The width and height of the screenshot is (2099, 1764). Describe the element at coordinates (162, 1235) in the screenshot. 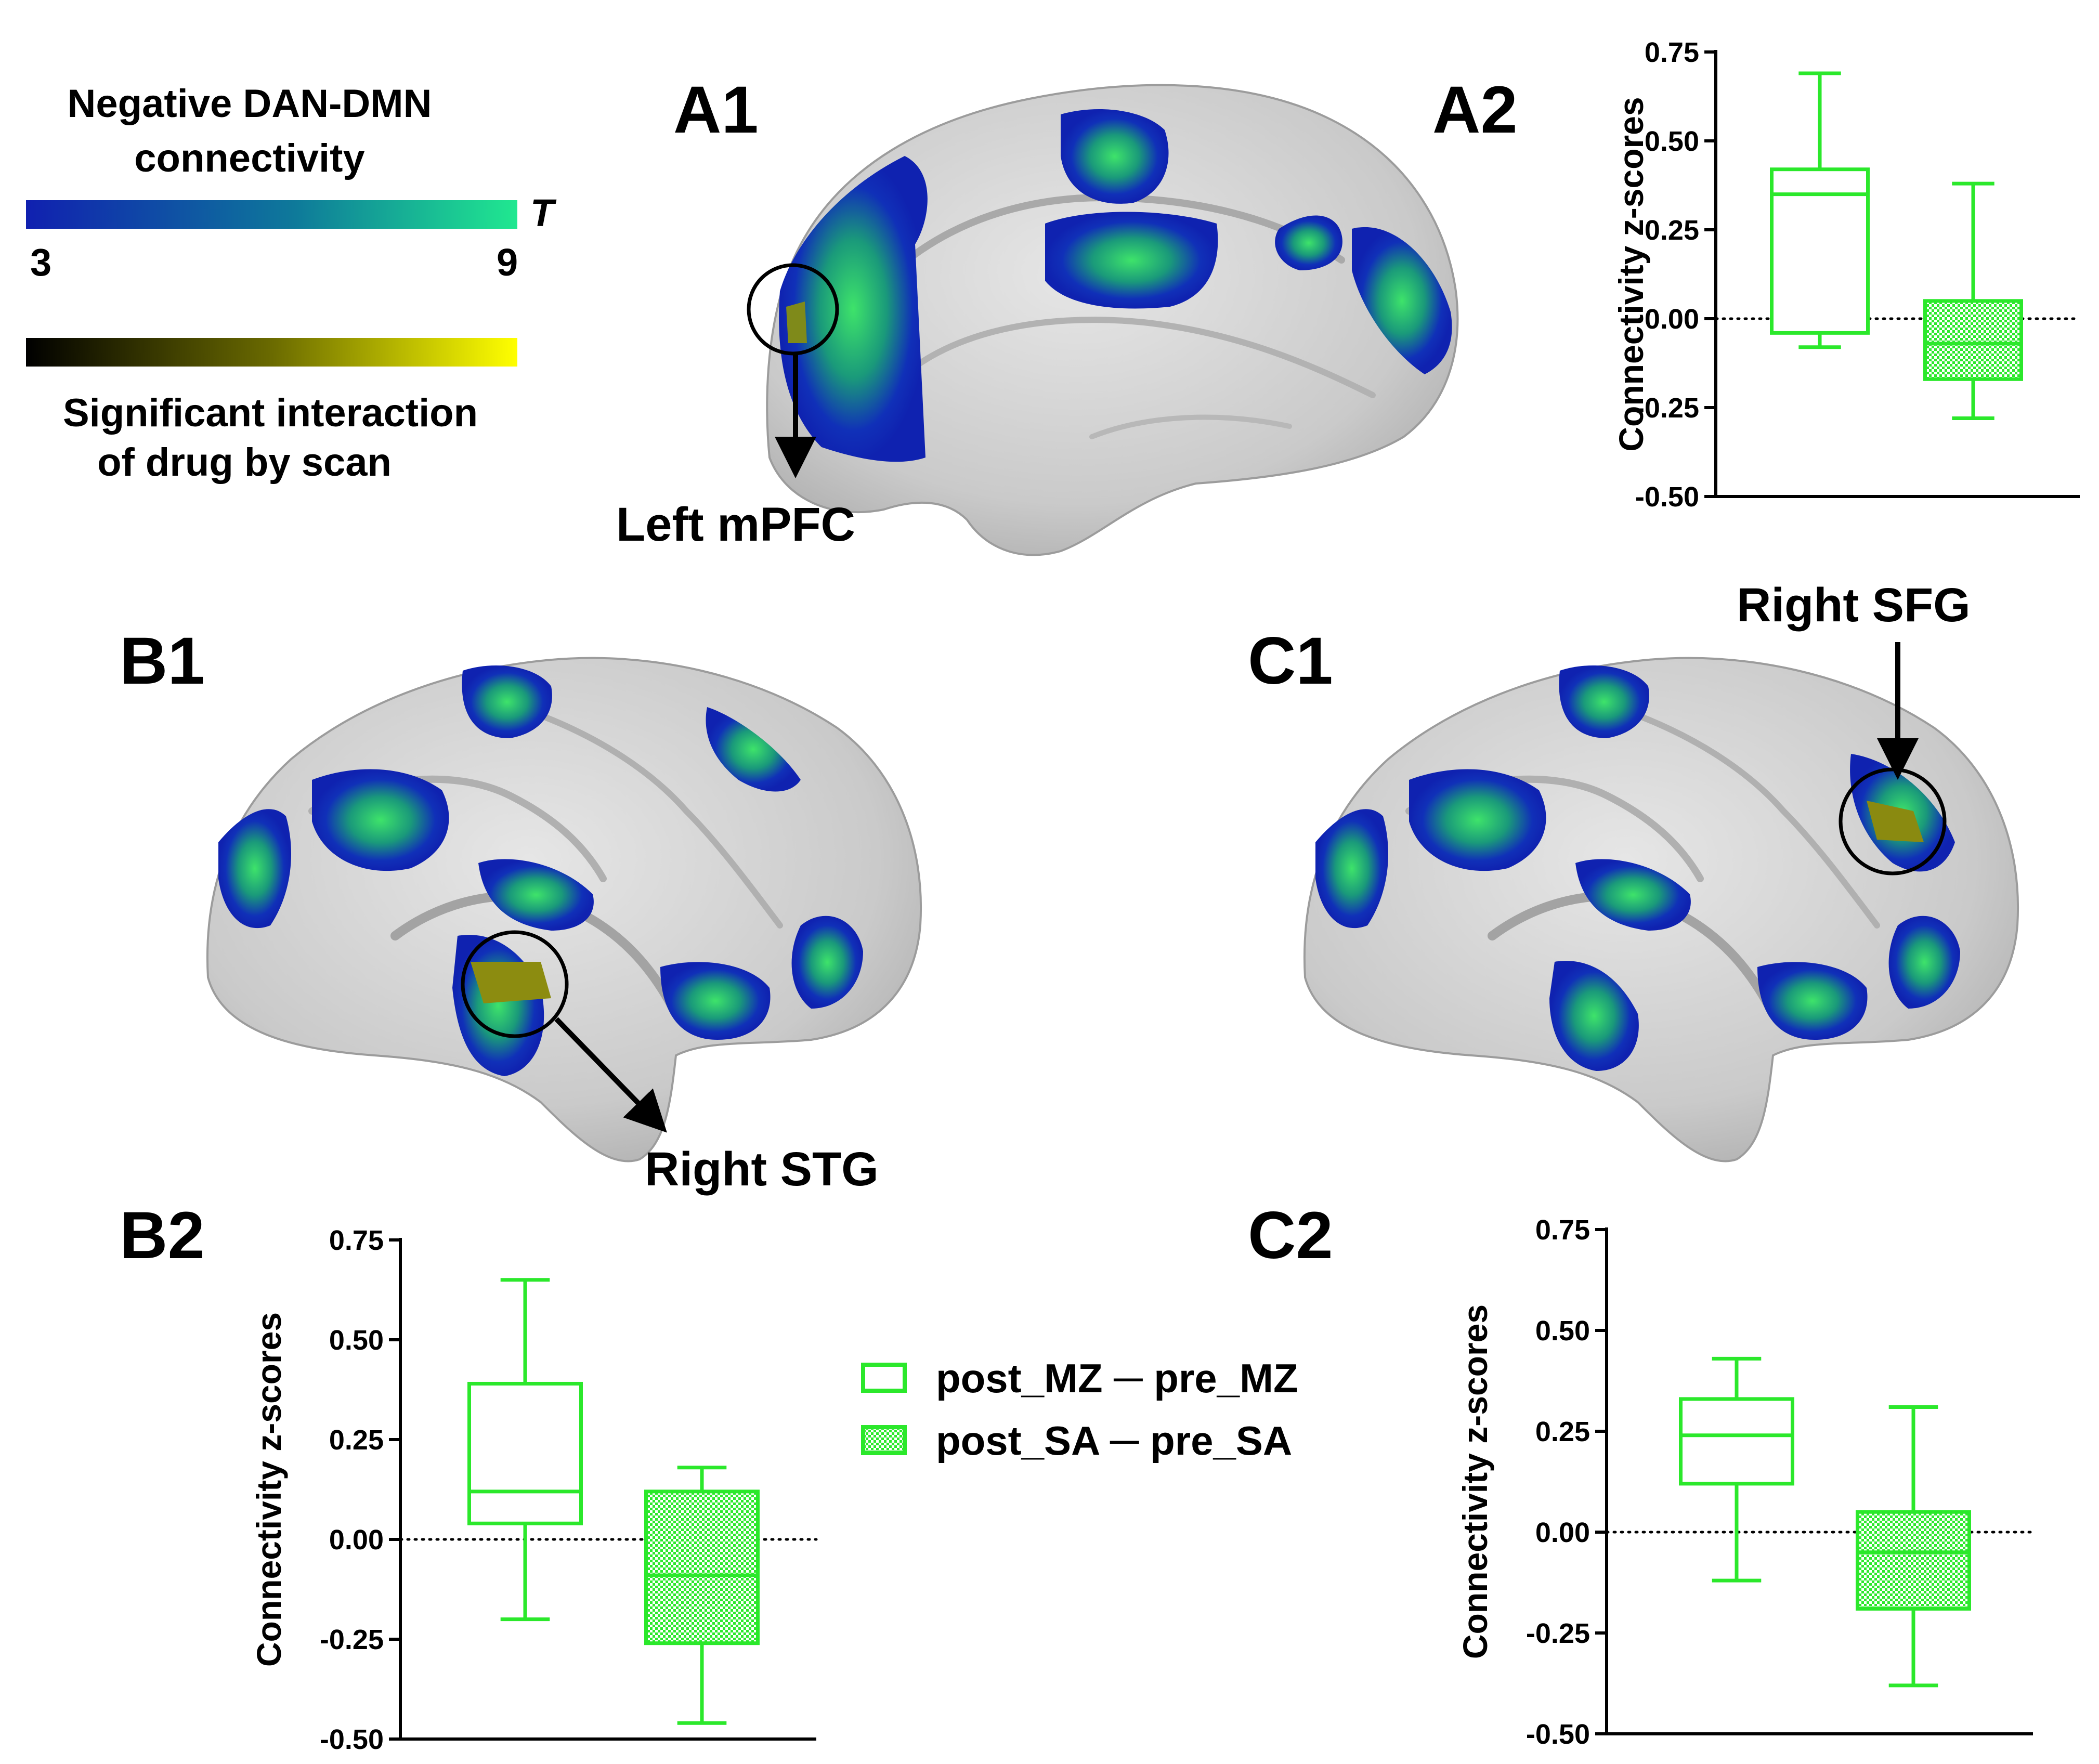

I see `panel-label-b2: B2` at that location.